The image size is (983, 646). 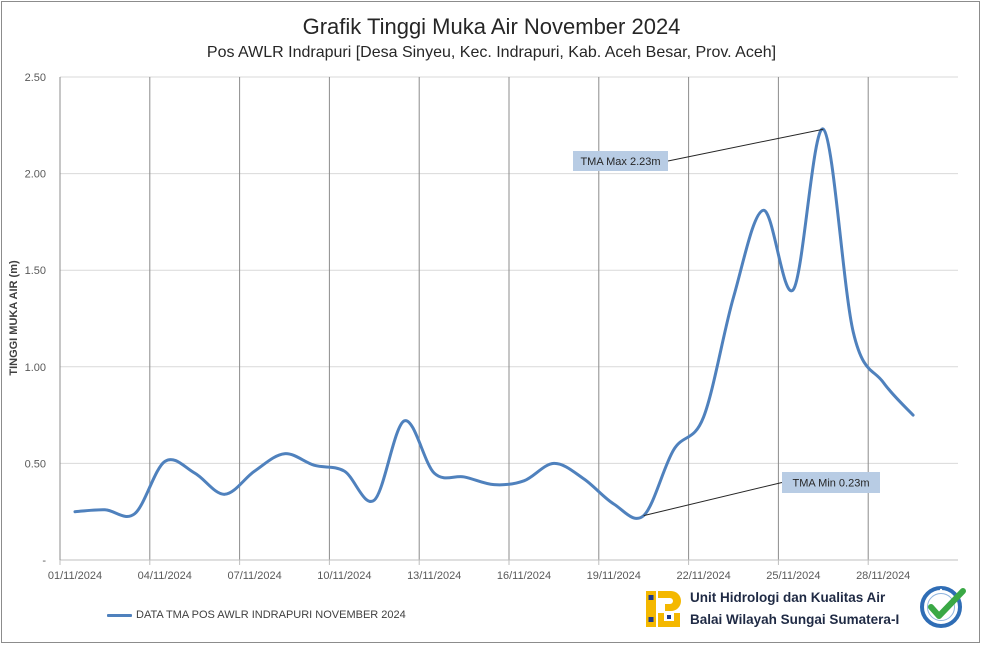 What do you see at coordinates (14, 318) in the screenshot?
I see `y-axis-label: TINGGI MUKA AIR (m)` at bounding box center [14, 318].